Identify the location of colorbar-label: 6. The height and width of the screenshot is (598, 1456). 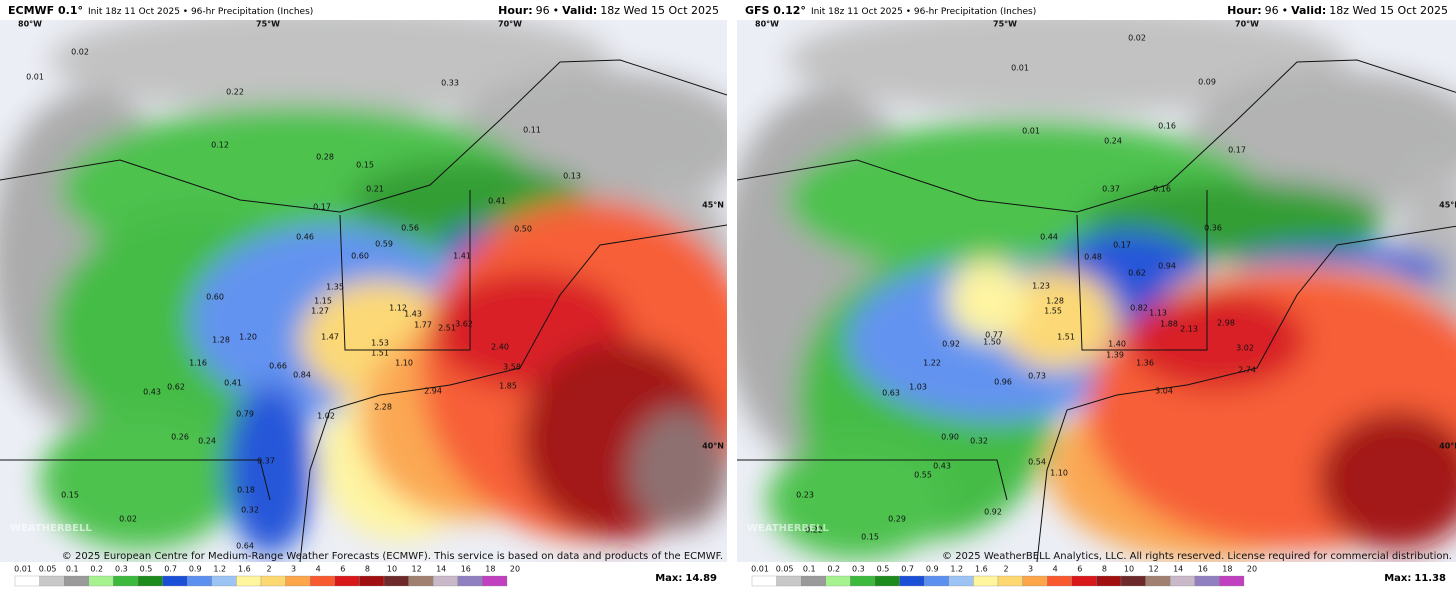
(342, 569).